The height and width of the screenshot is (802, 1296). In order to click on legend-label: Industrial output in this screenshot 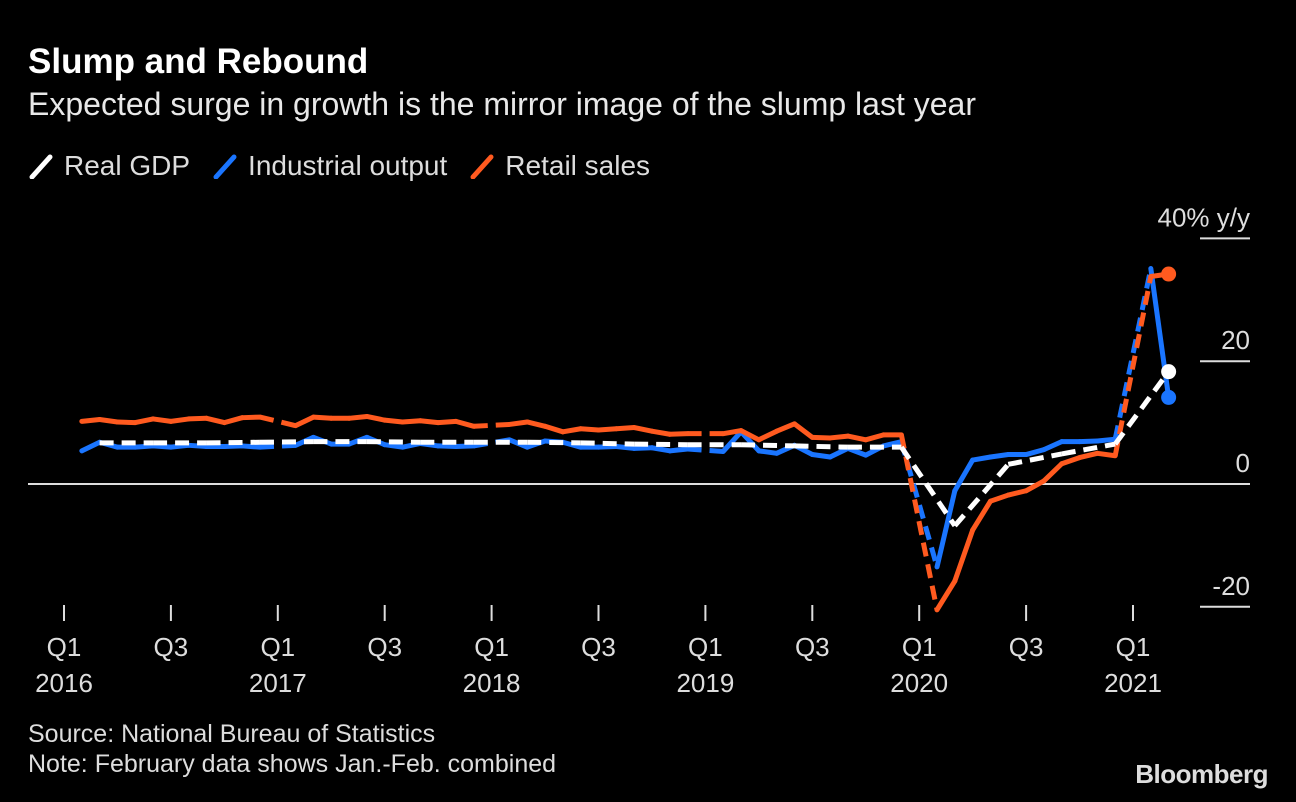, I will do `click(348, 165)`.